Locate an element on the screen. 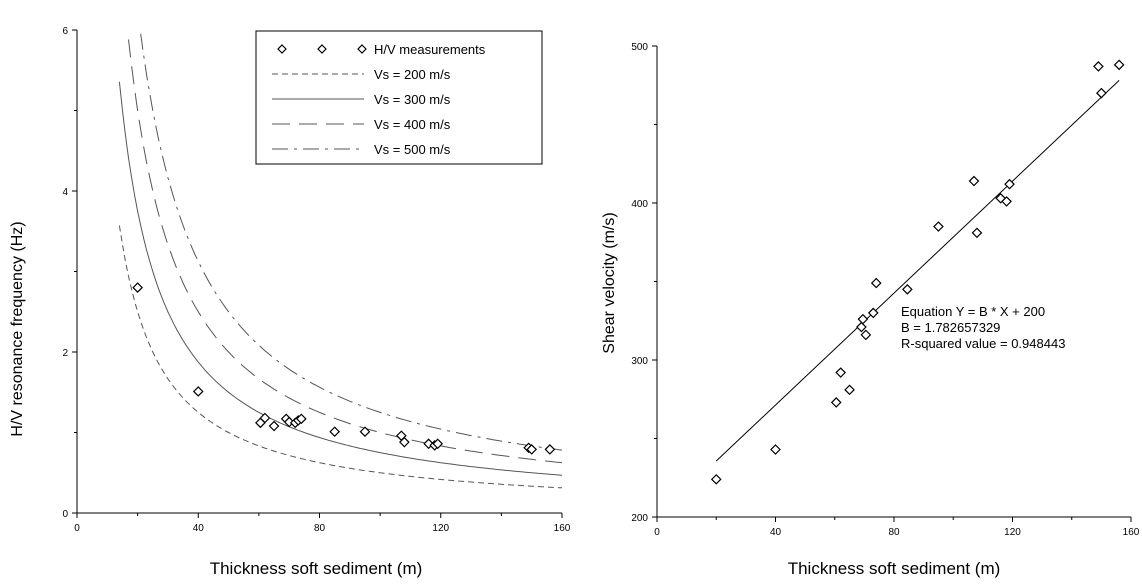  legend-label: Vs = 300 m/s is located at coordinates (412, 99).